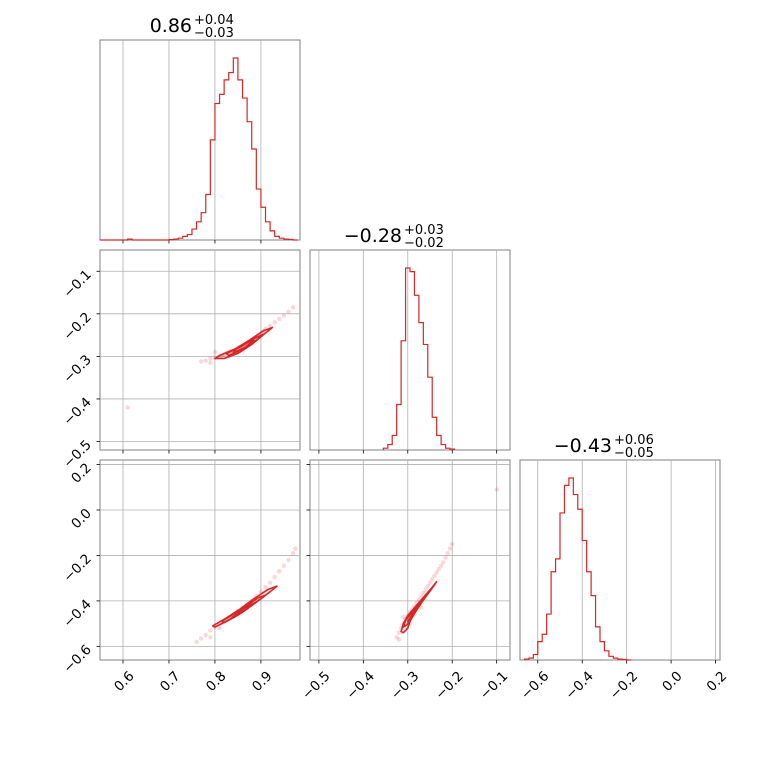  What do you see at coordinates (216, 681) in the screenshot?
I see `x-tick-label: 0.8` at bounding box center [216, 681].